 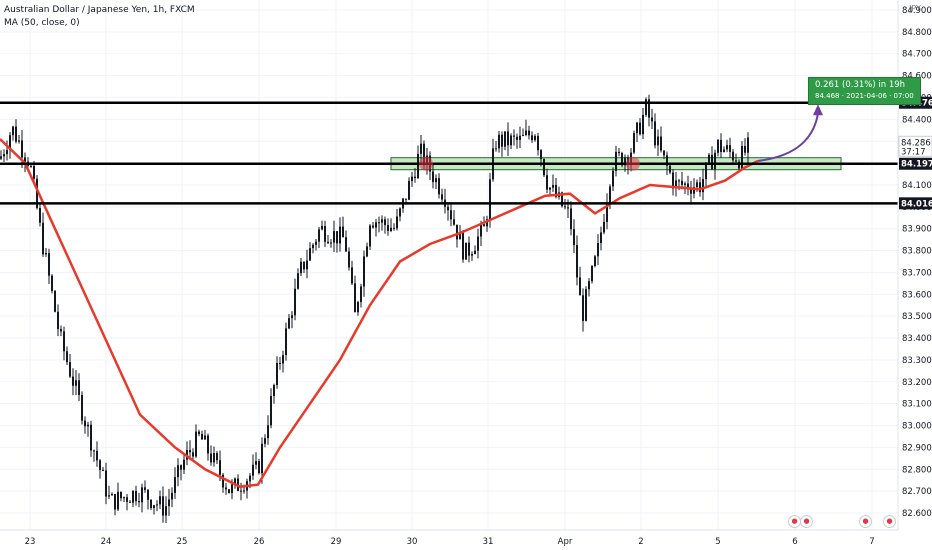 What do you see at coordinates (917, 361) in the screenshot?
I see `price-tick: 83.300` at bounding box center [917, 361].